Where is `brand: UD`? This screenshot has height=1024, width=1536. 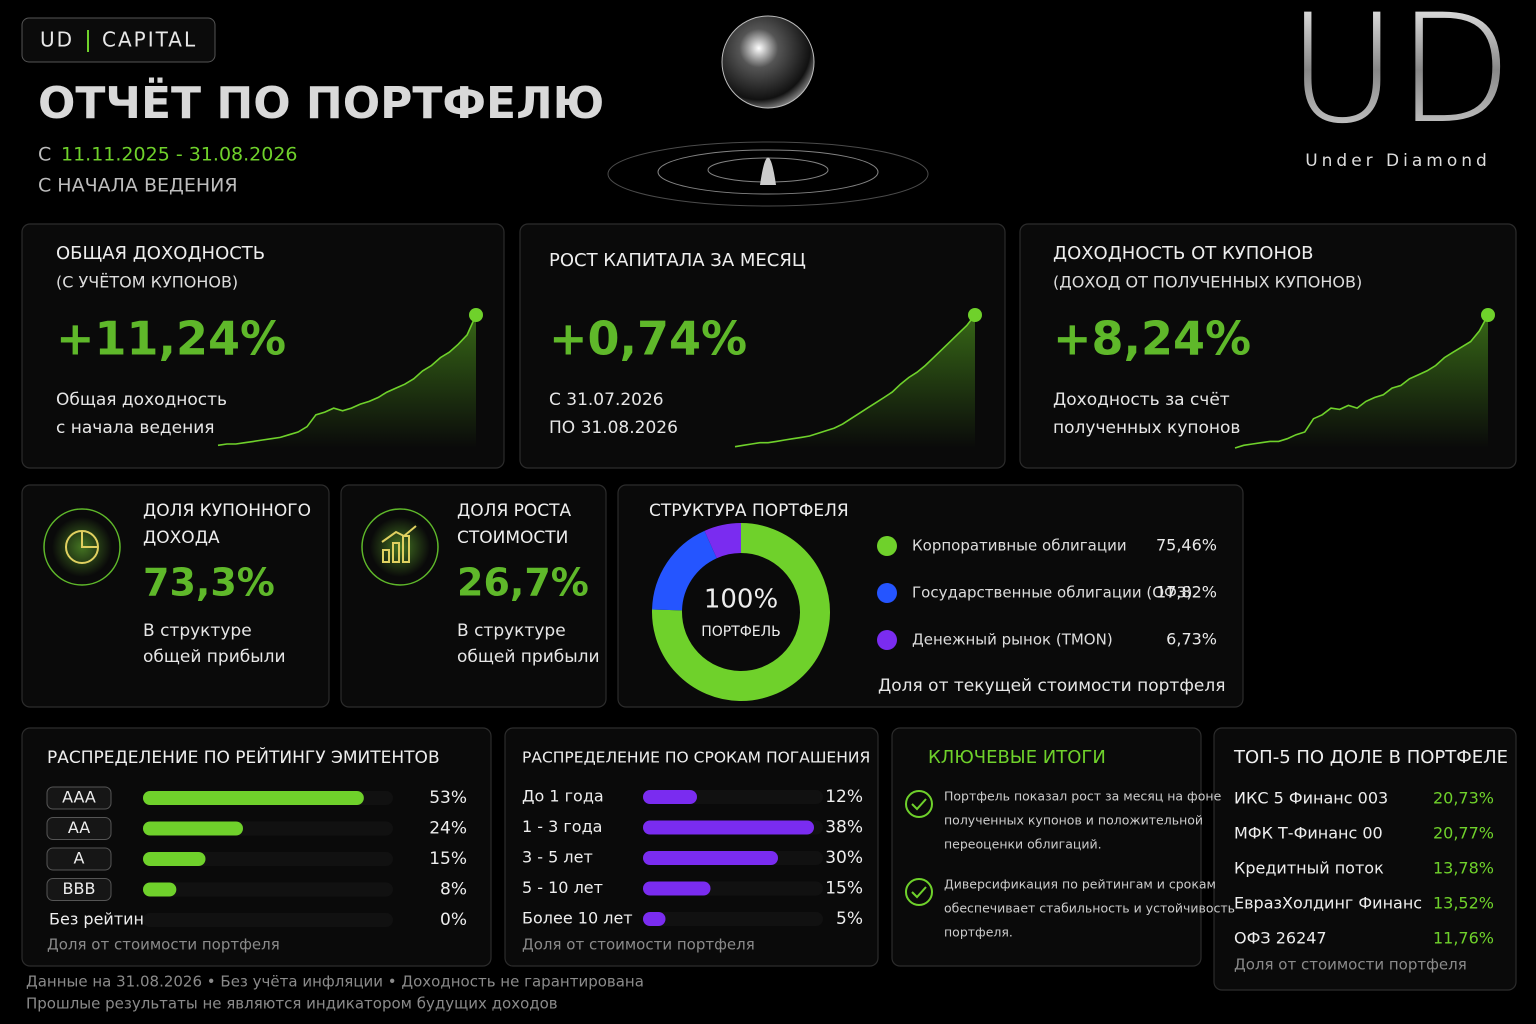 brand: UD is located at coordinates (57, 40).